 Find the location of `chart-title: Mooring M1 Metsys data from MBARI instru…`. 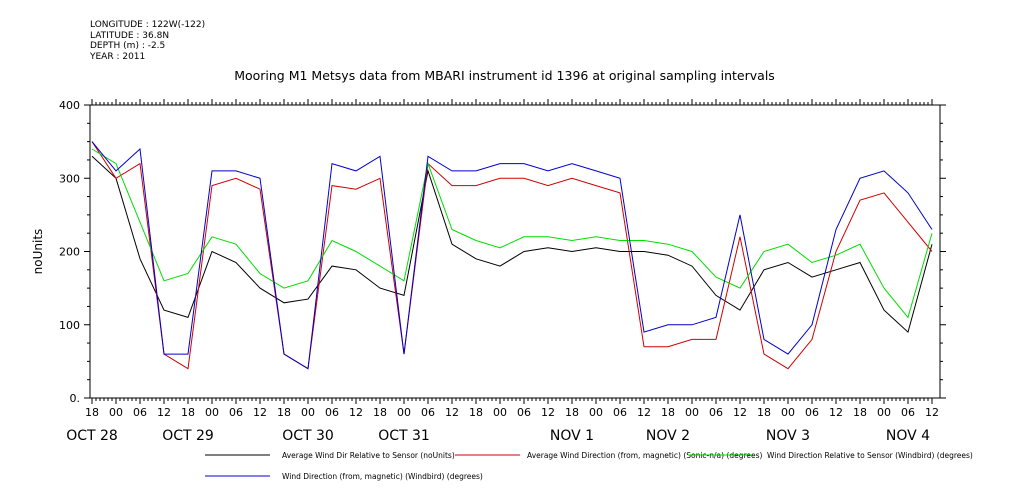

chart-title: Mooring M1 Metsys data from MBARI instru… is located at coordinates (504, 75).